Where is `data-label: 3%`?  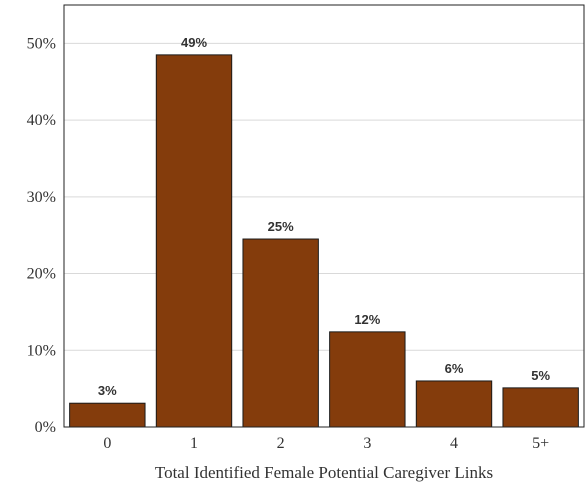 data-label: 3% is located at coordinates (107, 390).